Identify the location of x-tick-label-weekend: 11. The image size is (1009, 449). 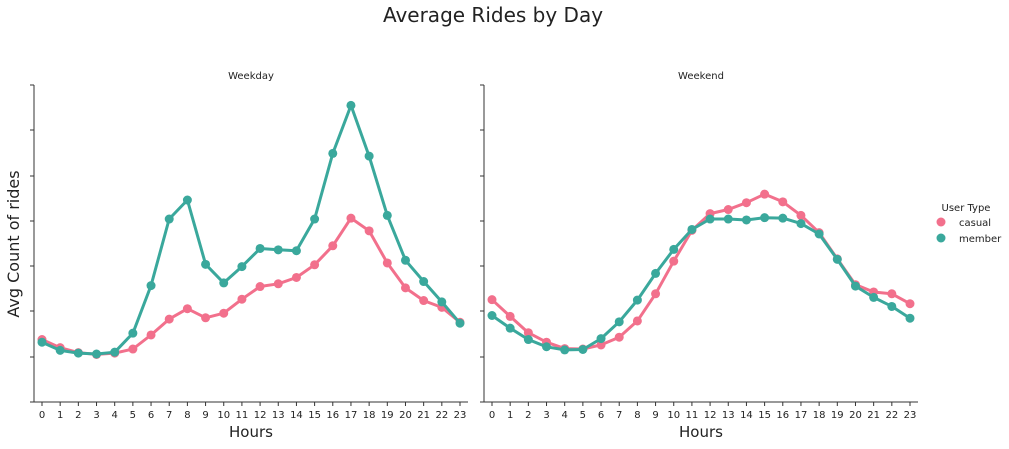
(692, 415).